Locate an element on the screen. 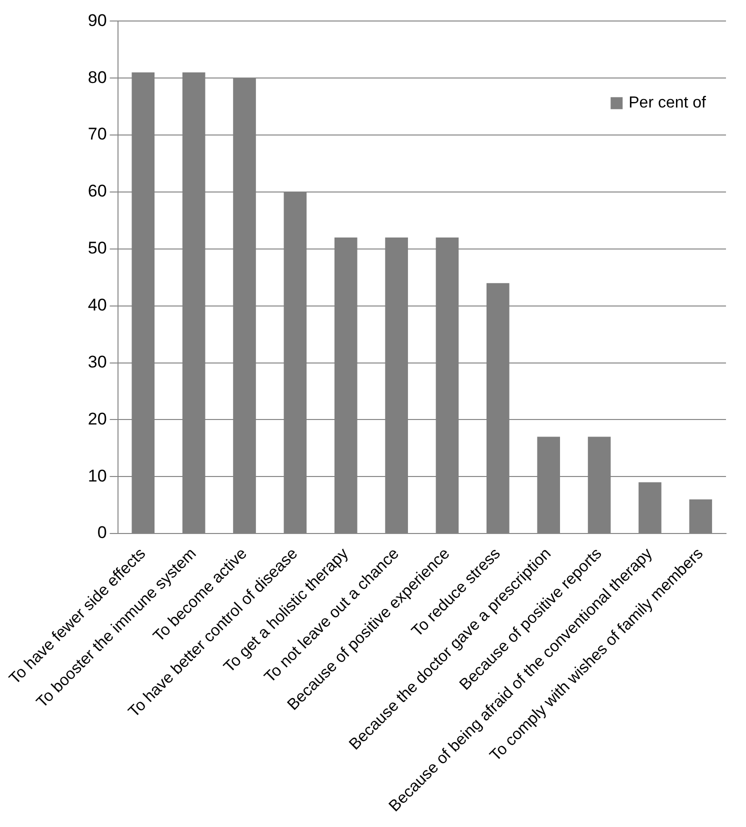 Image resolution: width=746 pixels, height=827 pixels. legend-label: Per cent of is located at coordinates (667, 103).